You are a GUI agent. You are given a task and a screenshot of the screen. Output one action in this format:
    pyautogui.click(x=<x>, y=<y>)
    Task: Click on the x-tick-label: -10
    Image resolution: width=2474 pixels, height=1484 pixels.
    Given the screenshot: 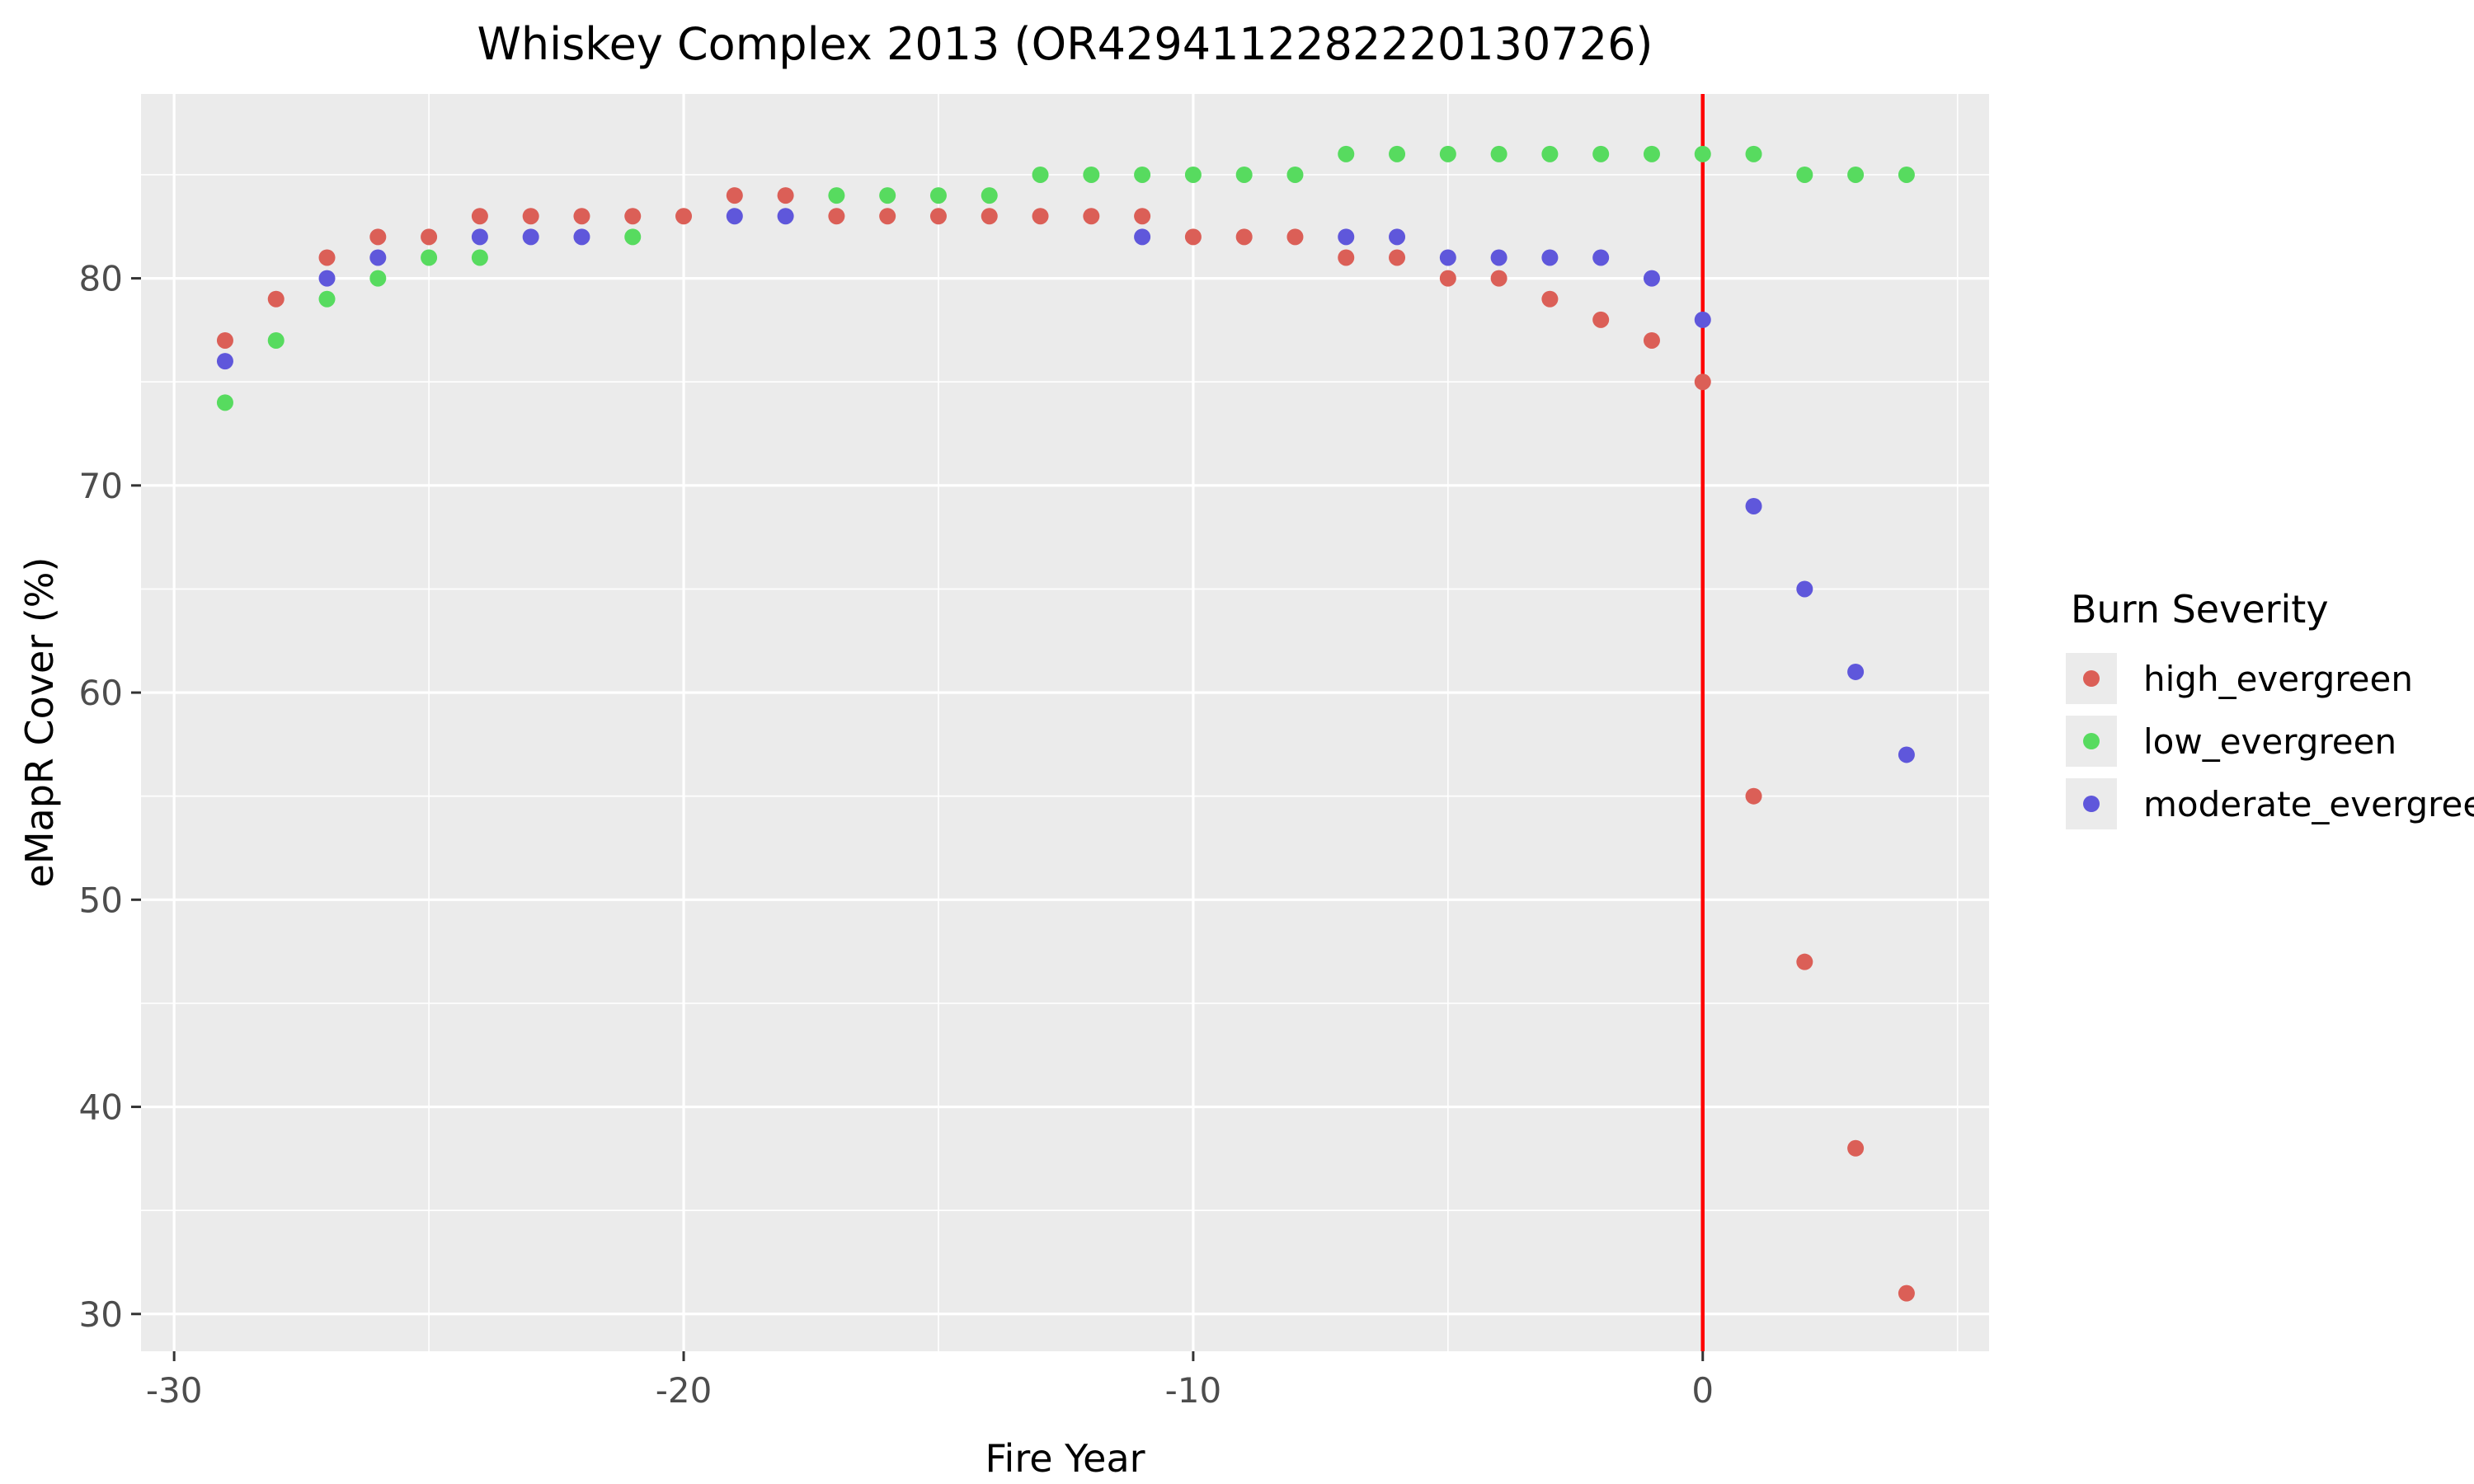 What is the action you would take?
    pyautogui.click(x=1193, y=1390)
    